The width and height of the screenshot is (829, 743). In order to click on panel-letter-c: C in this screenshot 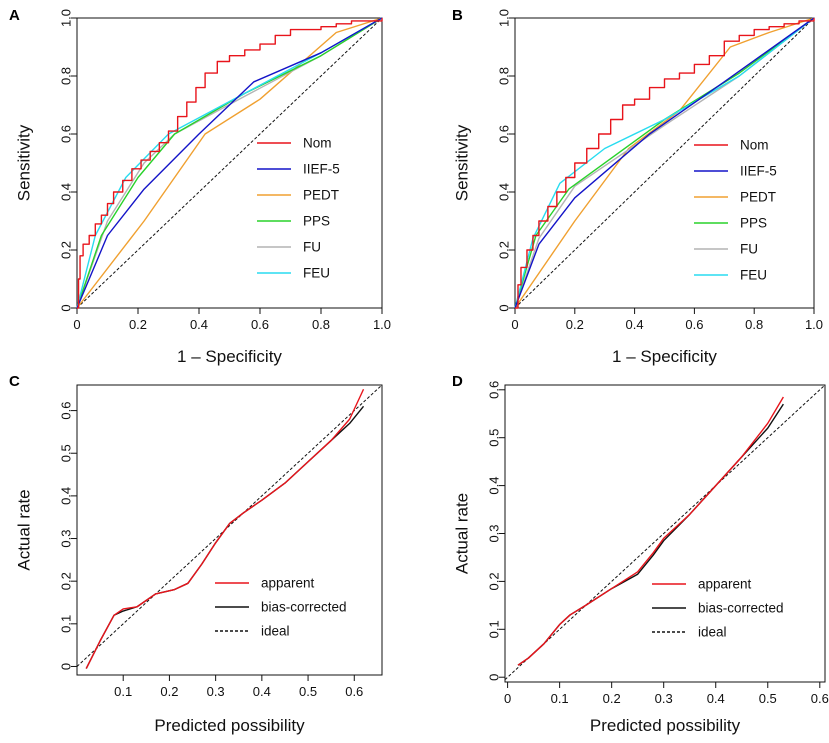, I will do `click(14, 381)`.